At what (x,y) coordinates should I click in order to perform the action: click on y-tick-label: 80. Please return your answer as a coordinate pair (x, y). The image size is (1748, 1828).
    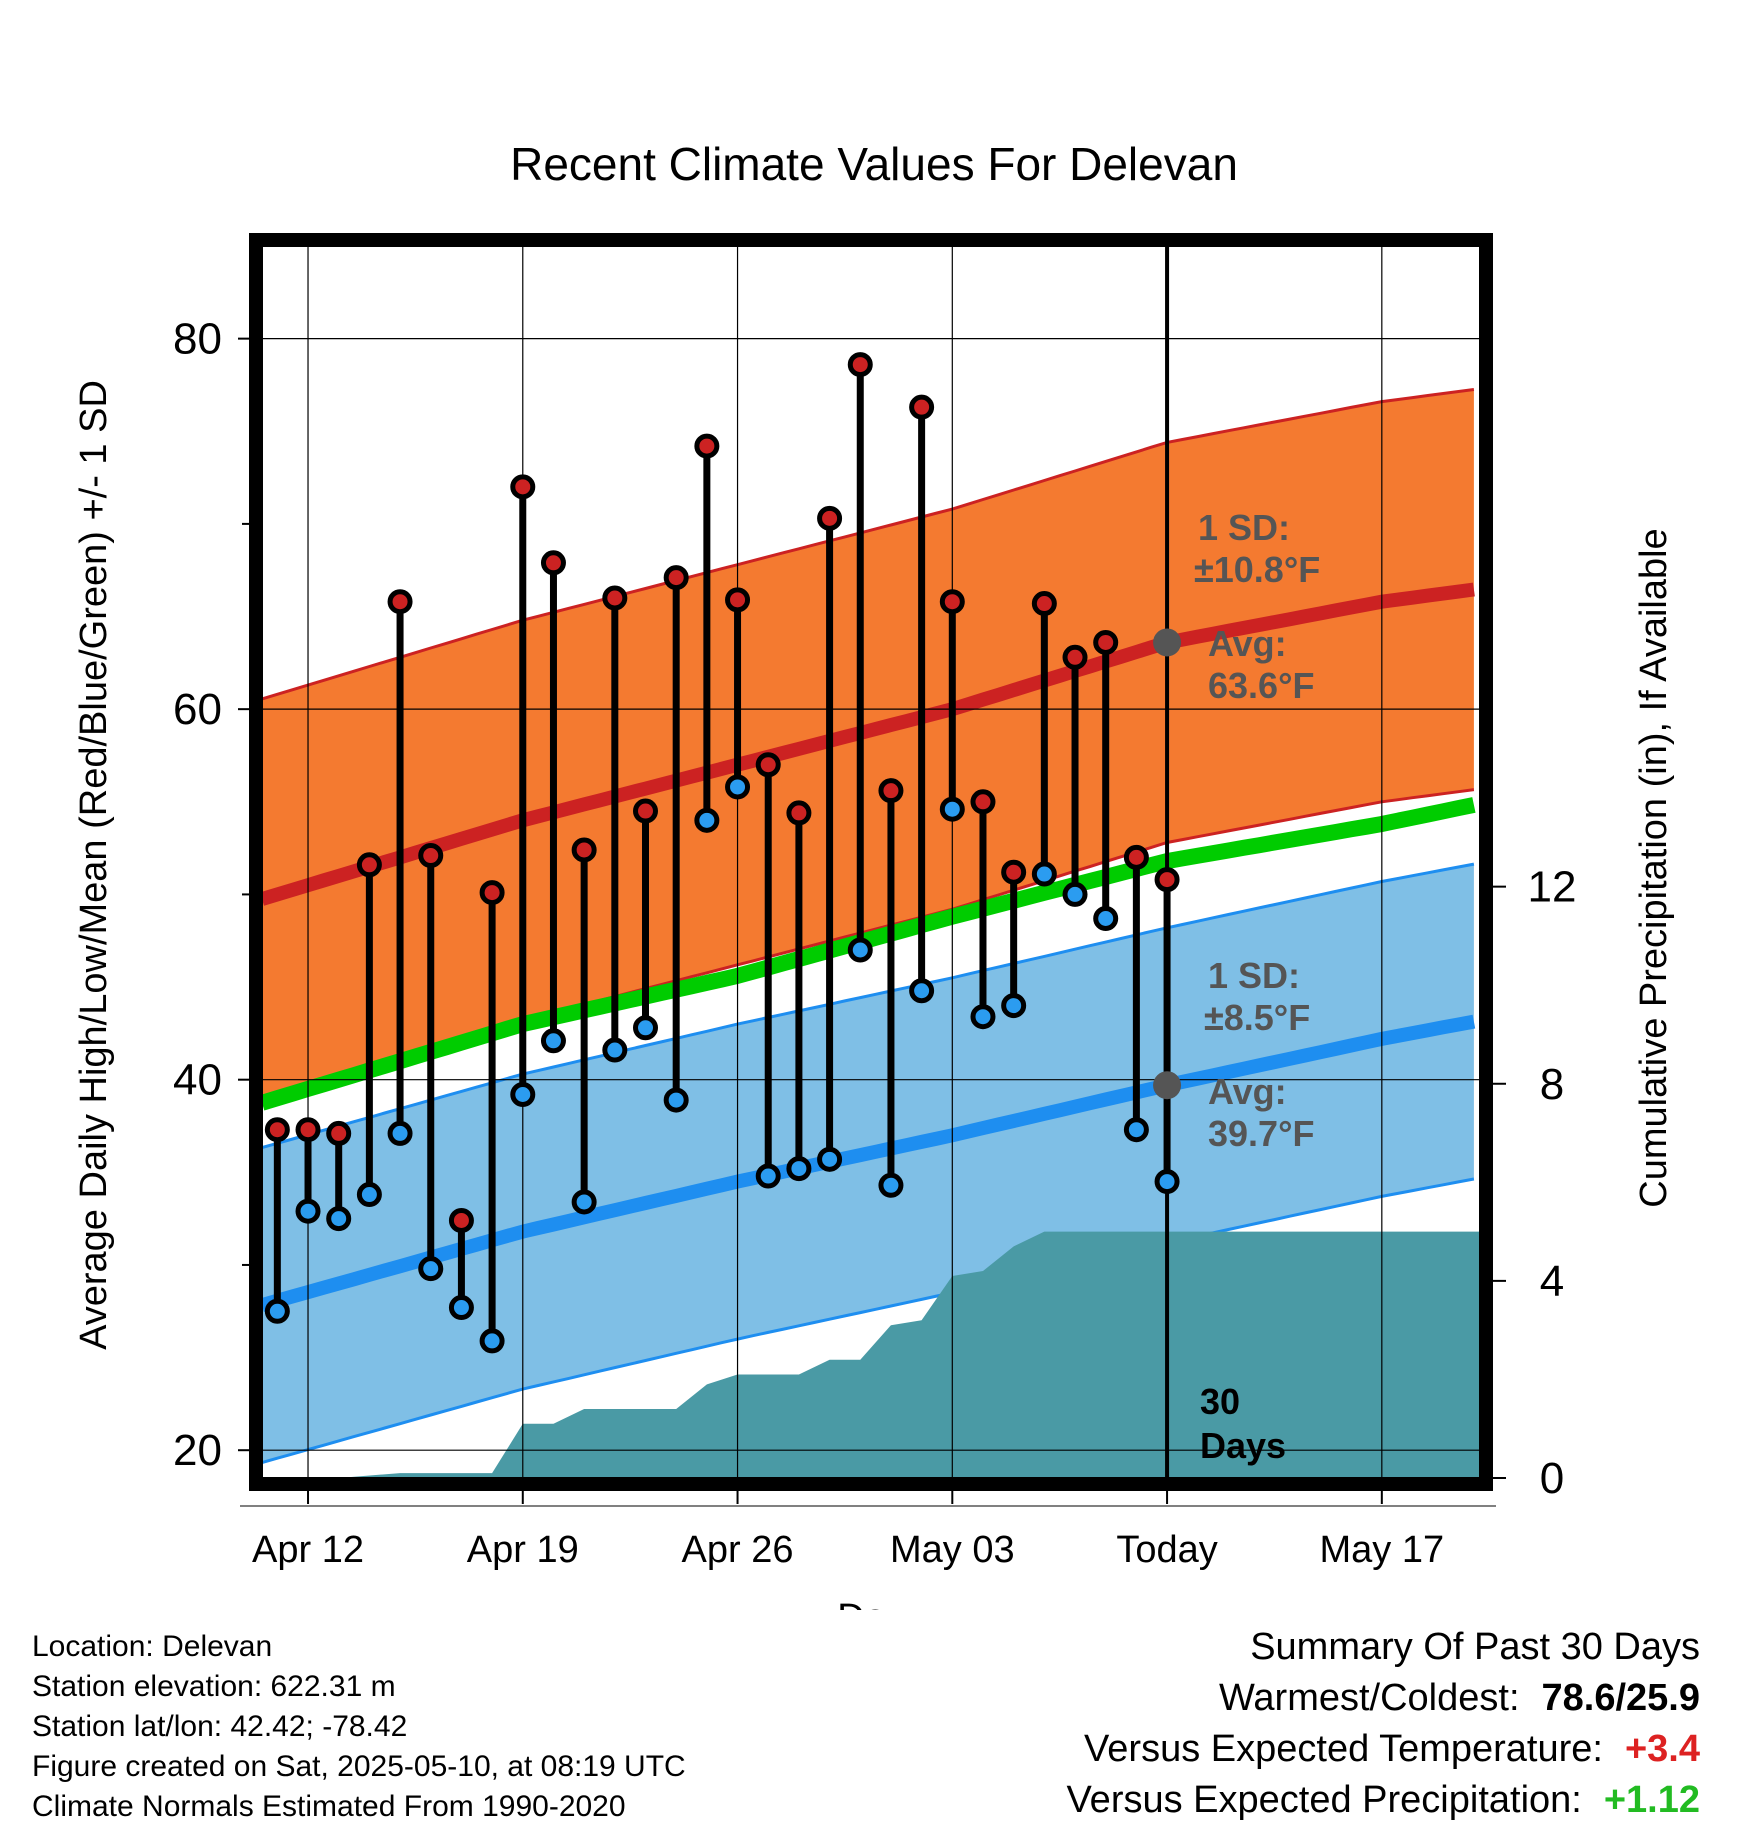
    Looking at the image, I should click on (197, 339).